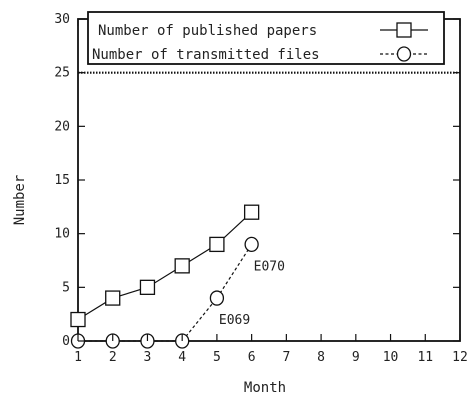 This screenshot has width=468, height=400. What do you see at coordinates (356, 357) in the screenshot?
I see `x-tick-label: 9` at bounding box center [356, 357].